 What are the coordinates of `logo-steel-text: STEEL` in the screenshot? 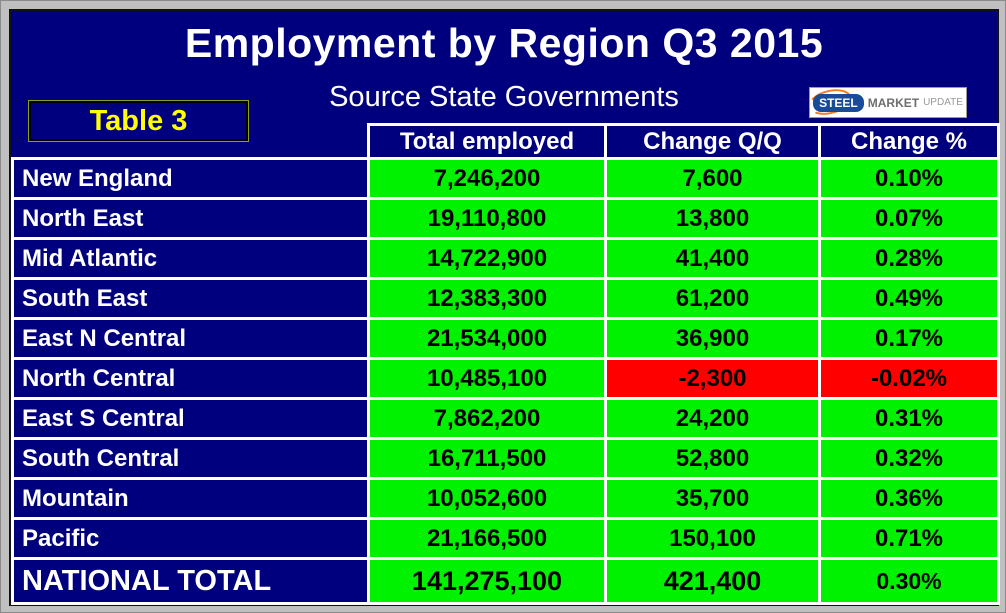 It's located at (838, 102).